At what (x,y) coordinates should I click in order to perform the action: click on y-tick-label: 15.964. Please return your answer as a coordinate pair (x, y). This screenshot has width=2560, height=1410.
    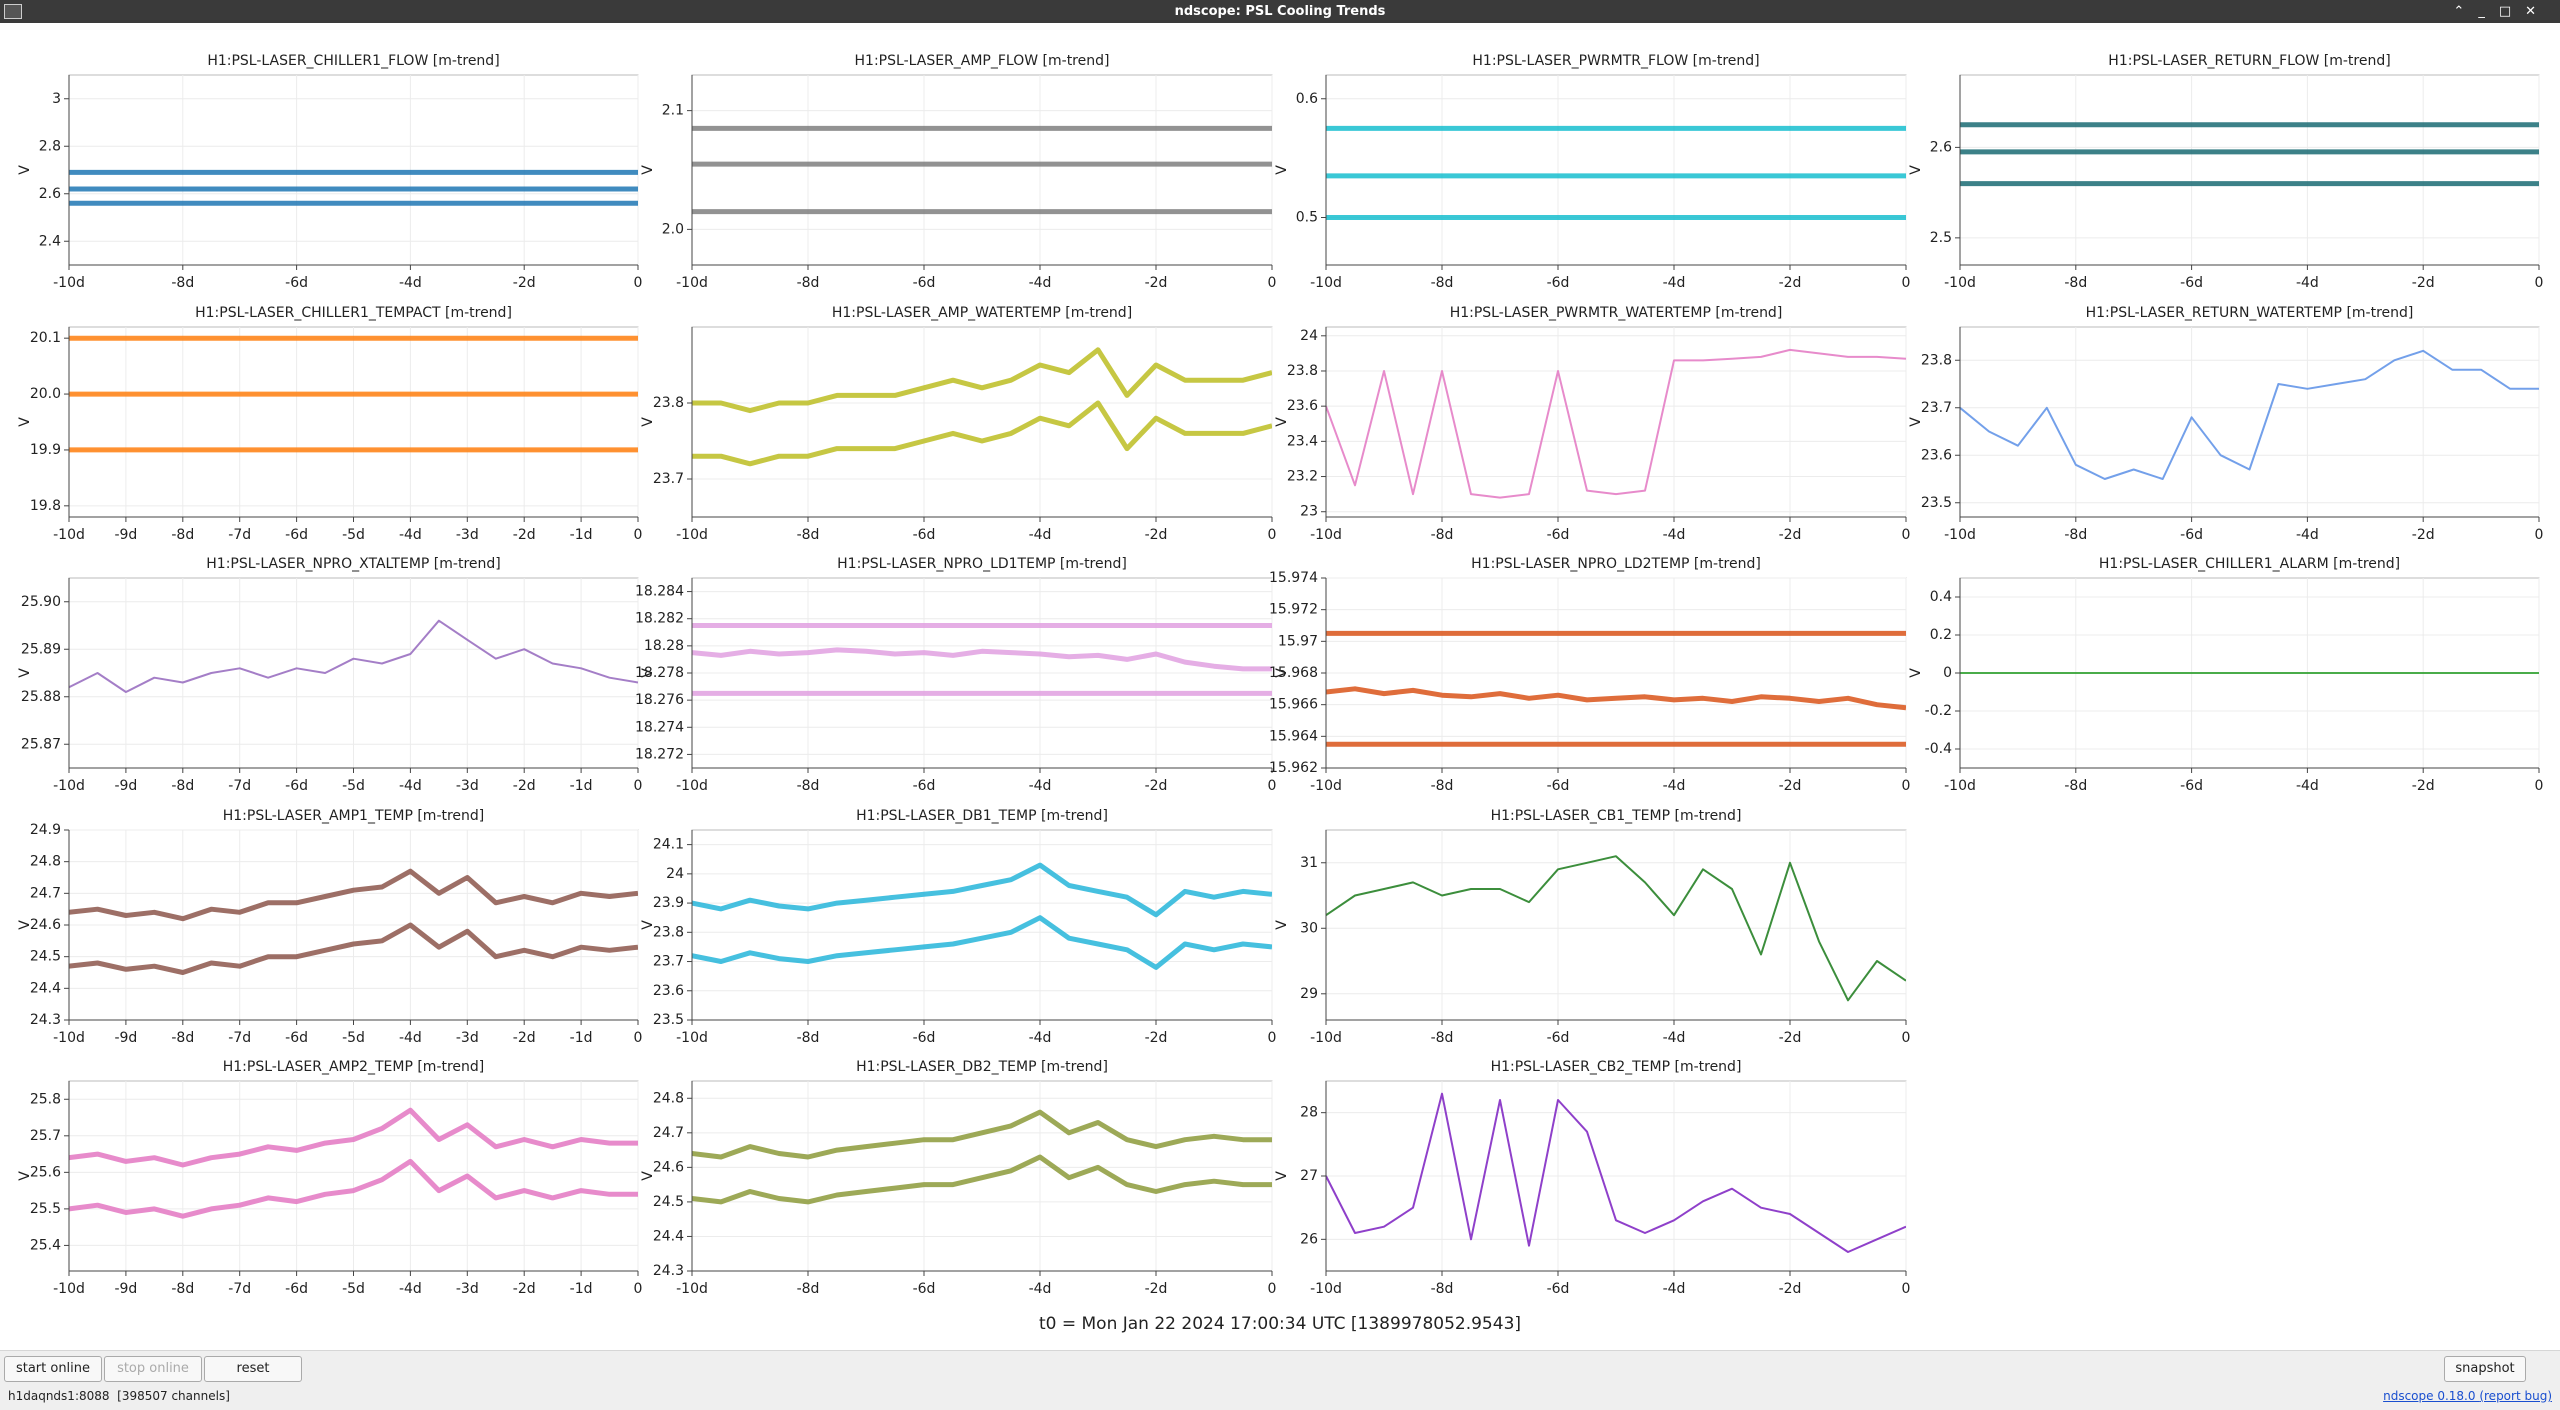
    Looking at the image, I should click on (1293, 736).